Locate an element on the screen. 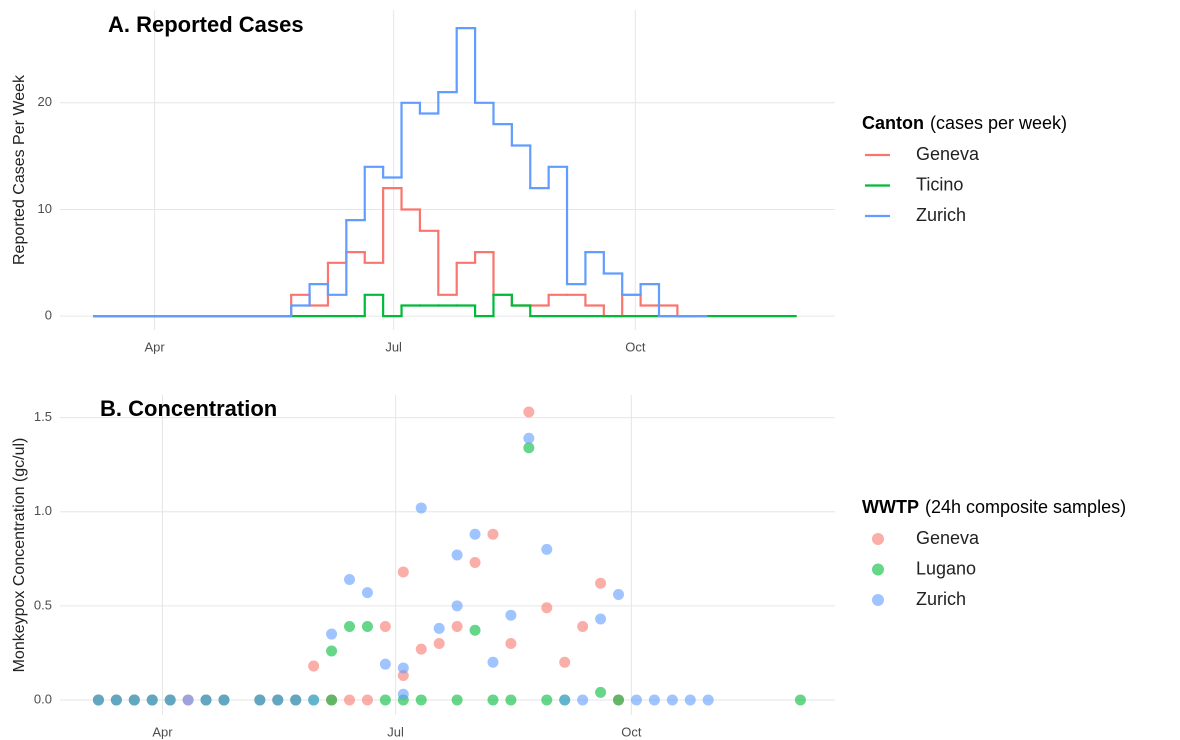 This screenshot has width=1180, height=740. legend-label: Ticino is located at coordinates (939, 184).